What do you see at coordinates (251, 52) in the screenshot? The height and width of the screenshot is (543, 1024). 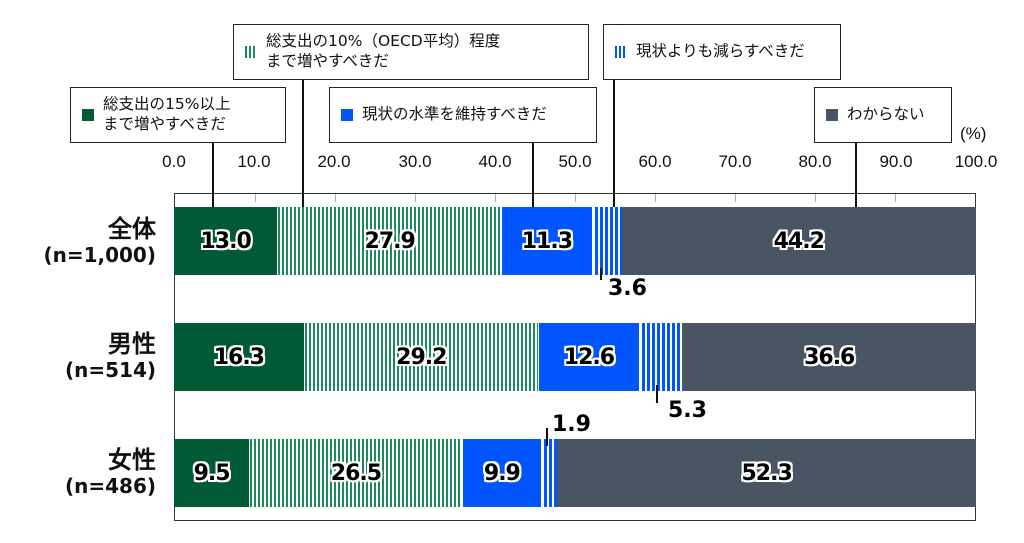 I see `green-stripes-swatch-icon` at bounding box center [251, 52].